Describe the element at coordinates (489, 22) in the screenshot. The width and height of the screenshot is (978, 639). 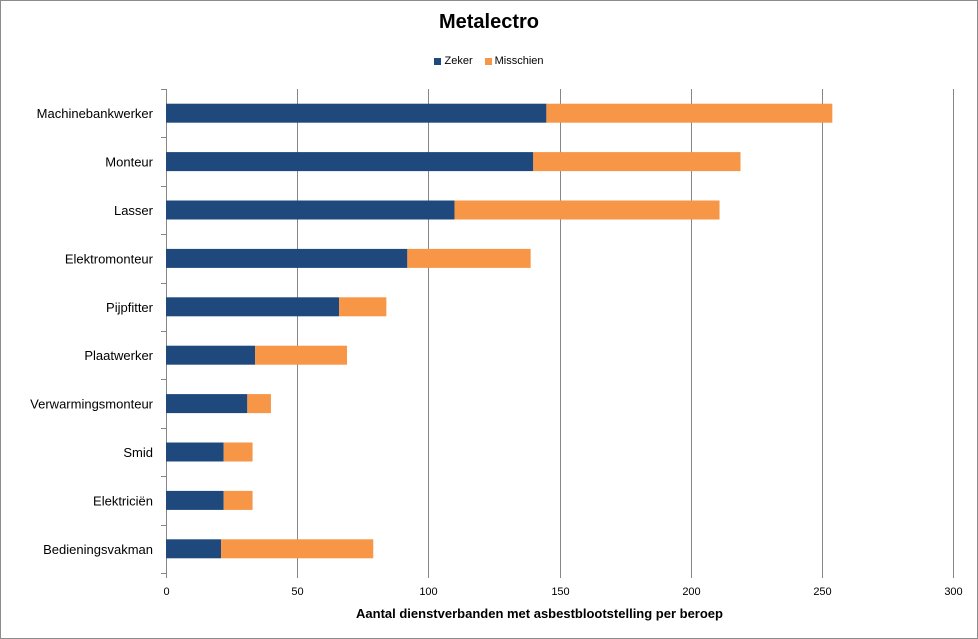
I see `chart-title: Metalectro` at that location.